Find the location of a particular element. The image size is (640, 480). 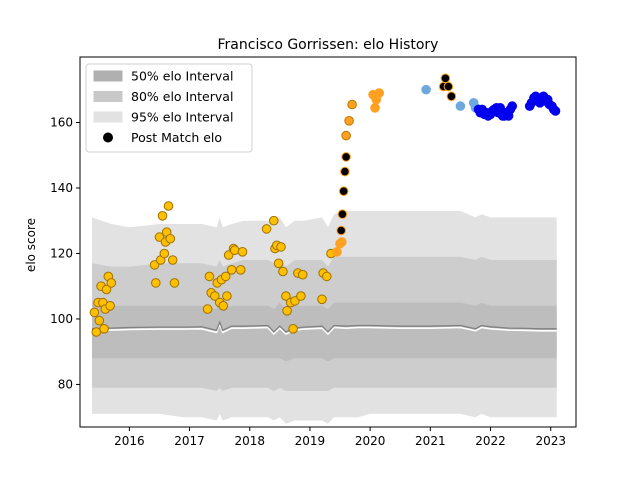

y-tick-label: 80 is located at coordinates (65, 384).